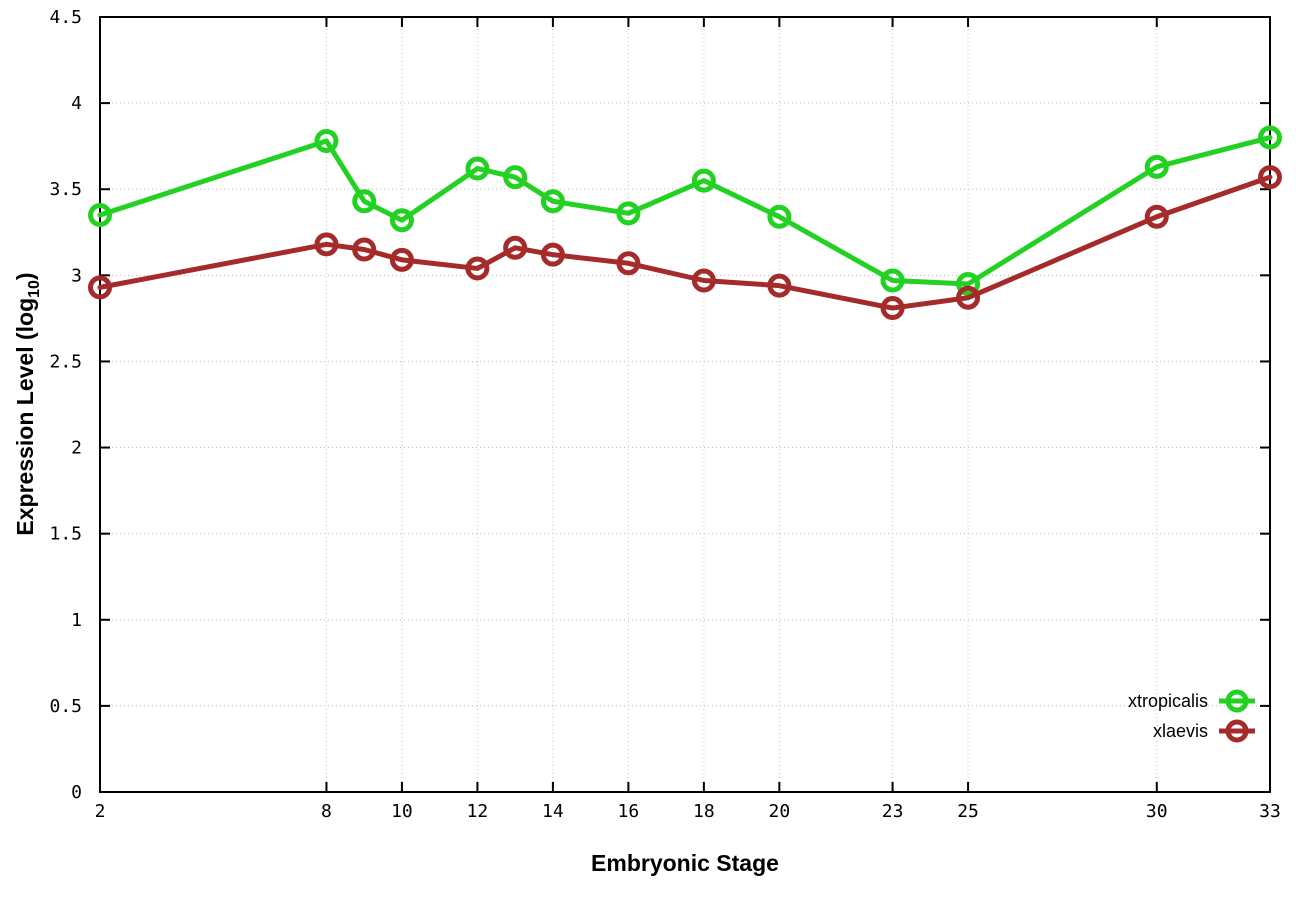 This screenshot has height=907, width=1296. I want to click on x-tick-label: 20, so click(780, 811).